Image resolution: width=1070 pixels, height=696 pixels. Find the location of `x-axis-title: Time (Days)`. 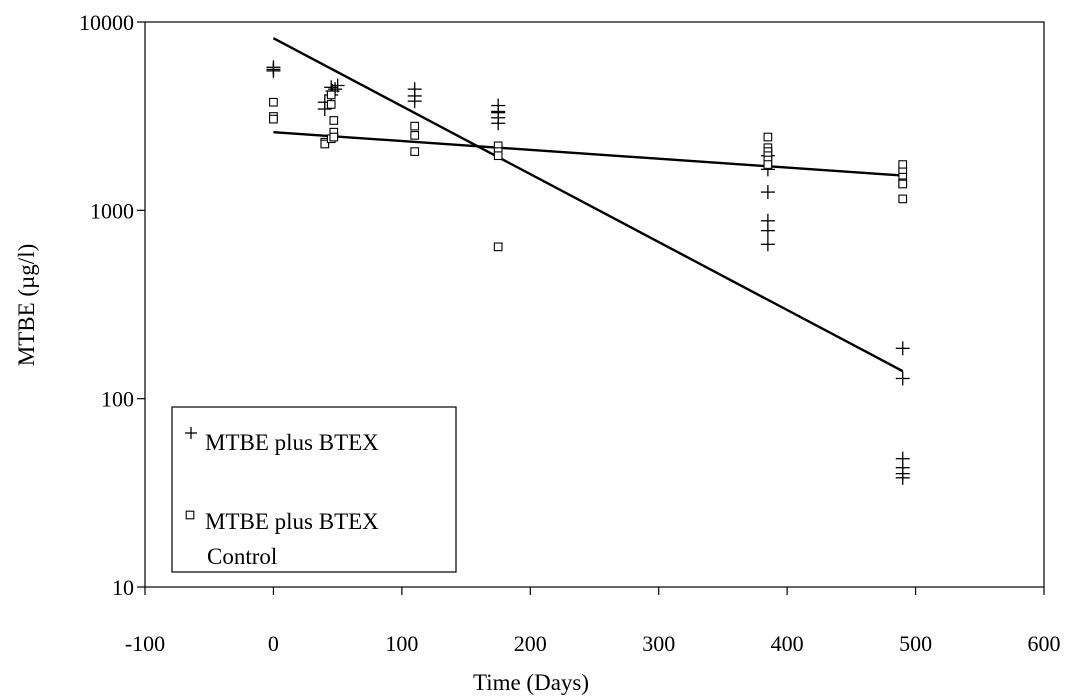

x-axis-title: Time (Days) is located at coordinates (531, 682).